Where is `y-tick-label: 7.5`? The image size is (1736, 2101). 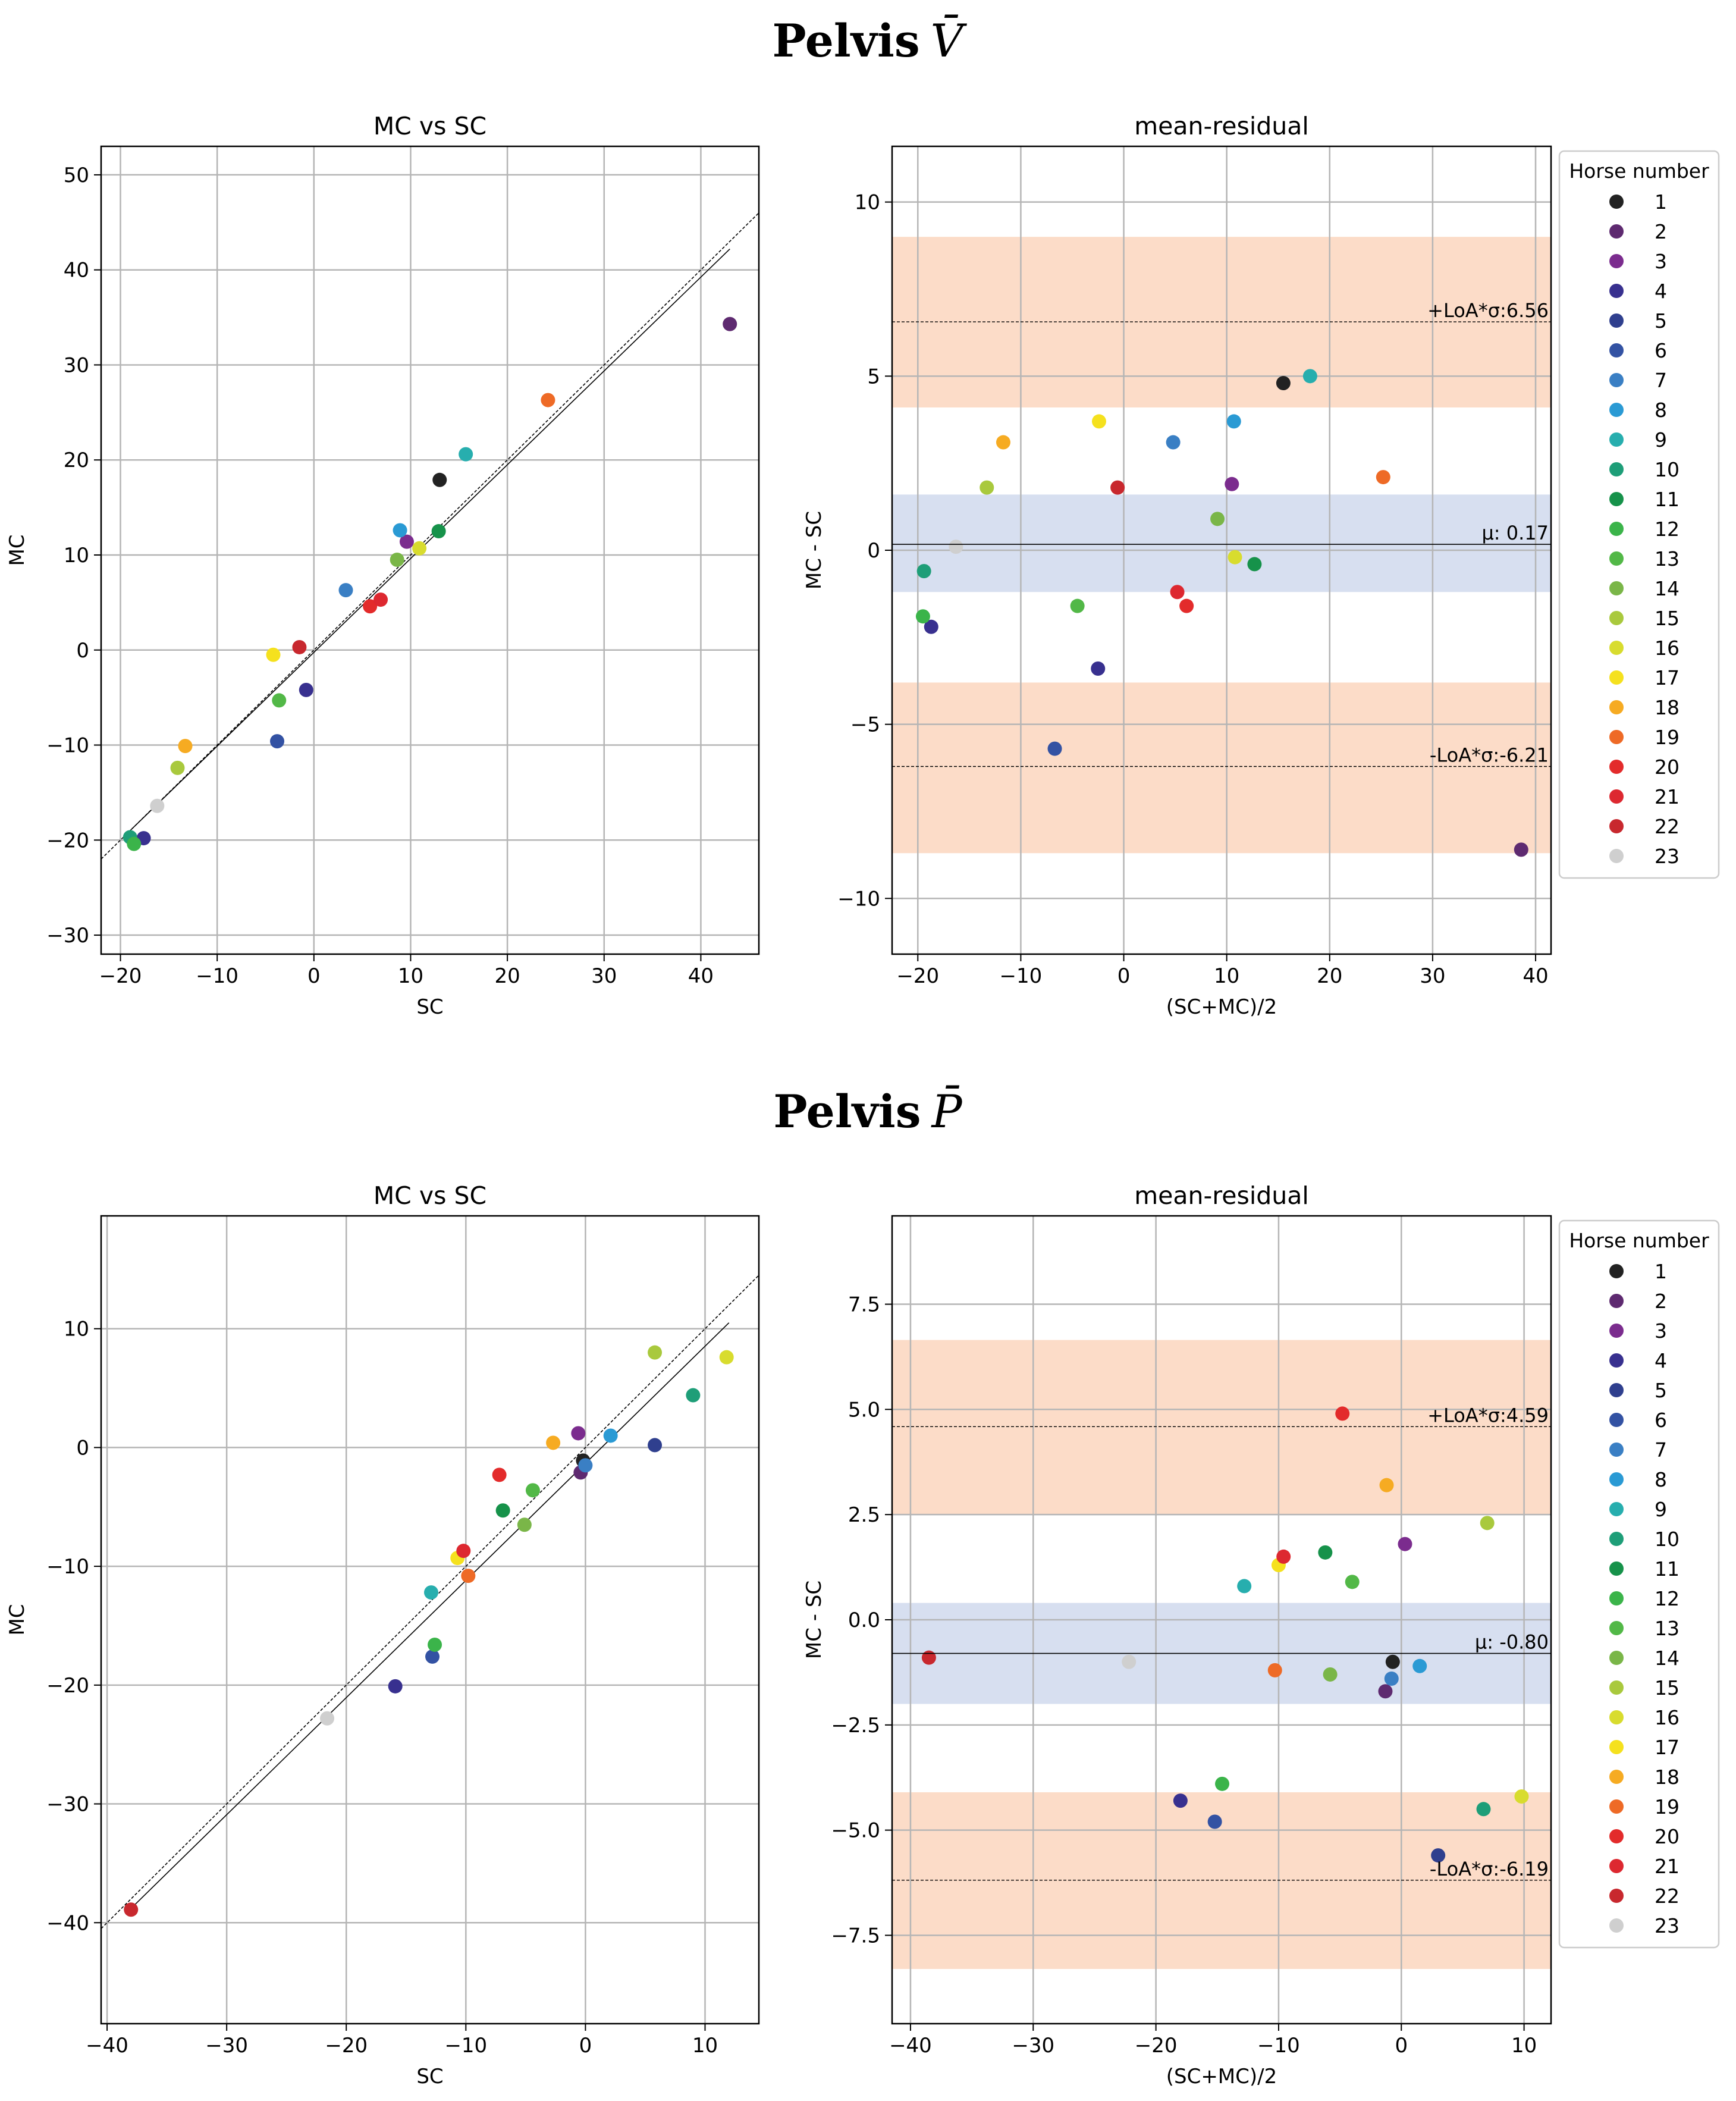 y-tick-label: 7.5 is located at coordinates (864, 1305).